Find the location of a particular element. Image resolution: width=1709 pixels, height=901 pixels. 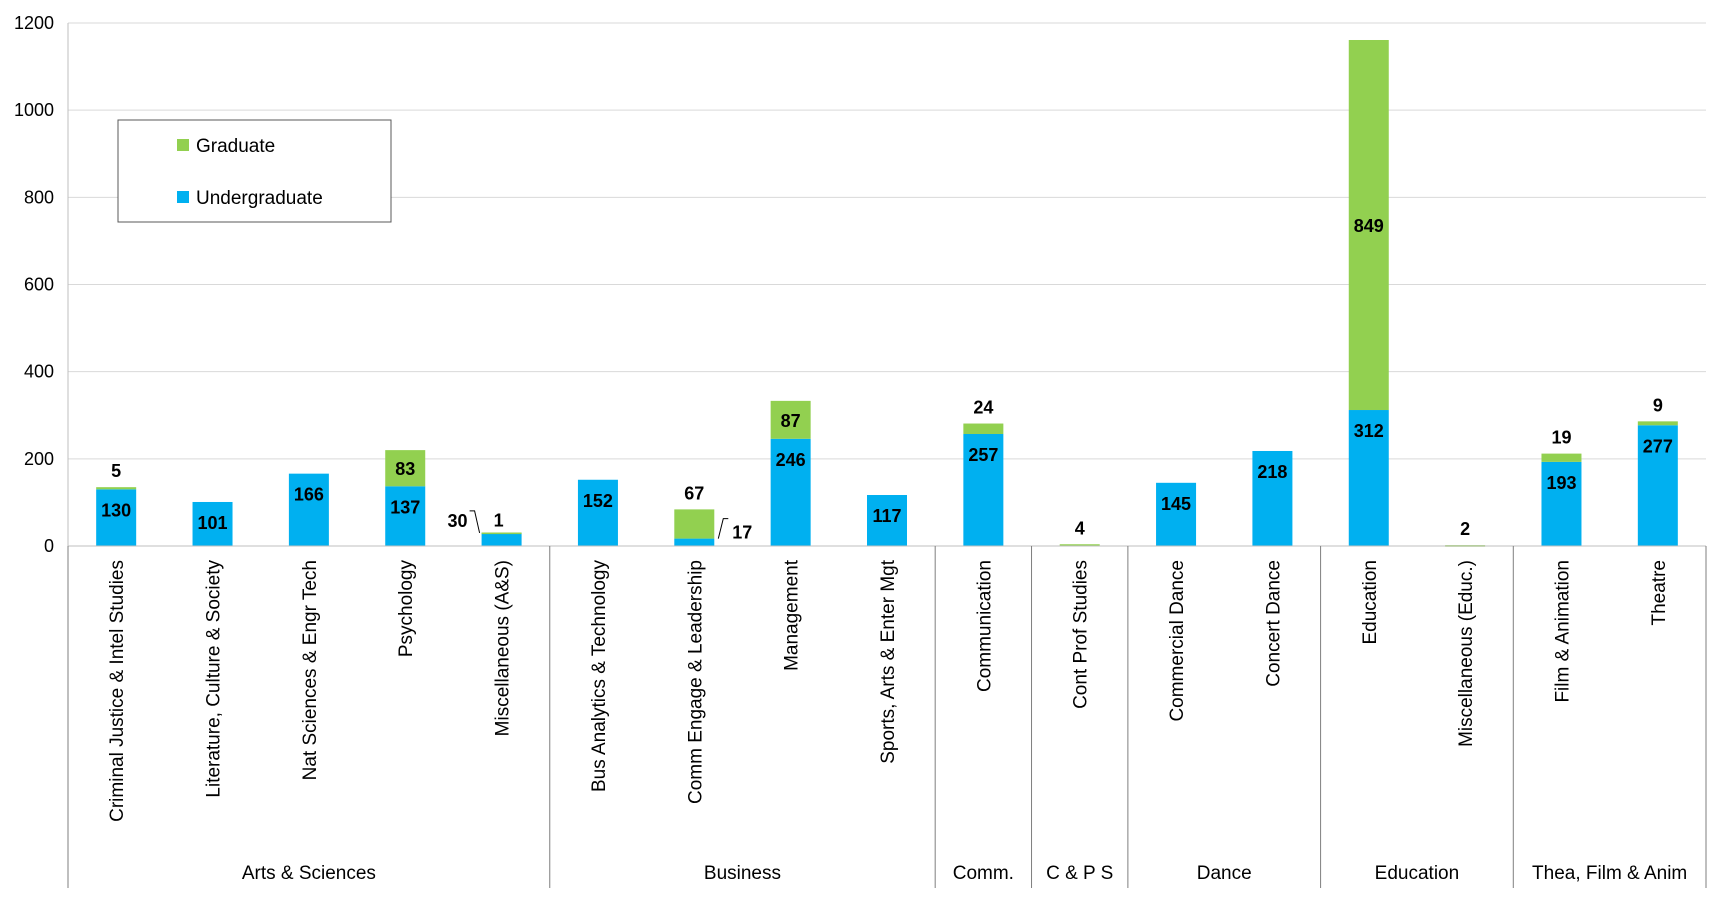

legend-label: Undergraduate is located at coordinates (259, 198).